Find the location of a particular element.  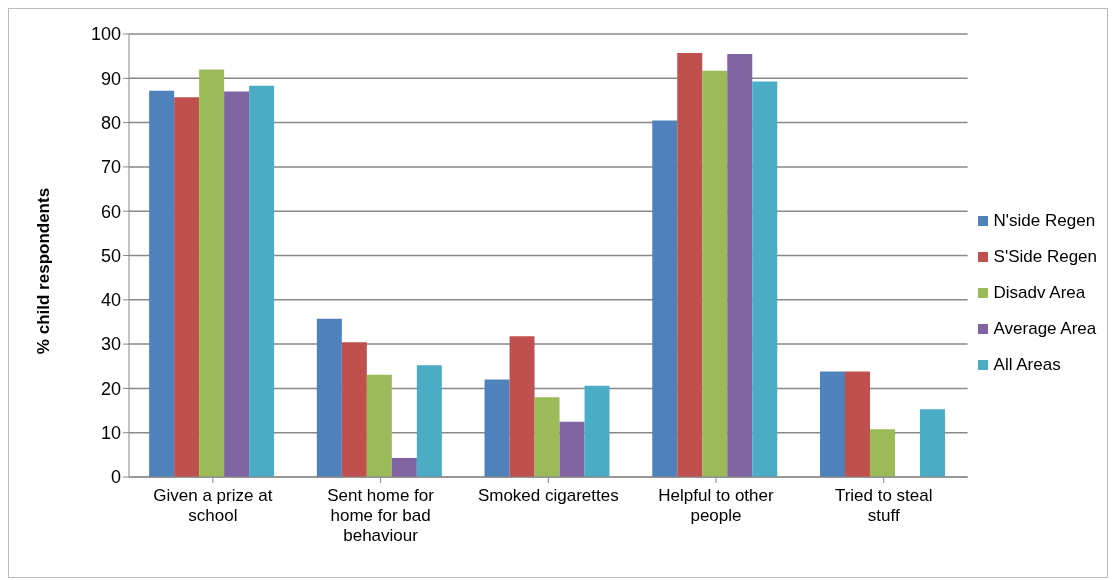

legend-label: N'side Regen is located at coordinates (1044, 221).